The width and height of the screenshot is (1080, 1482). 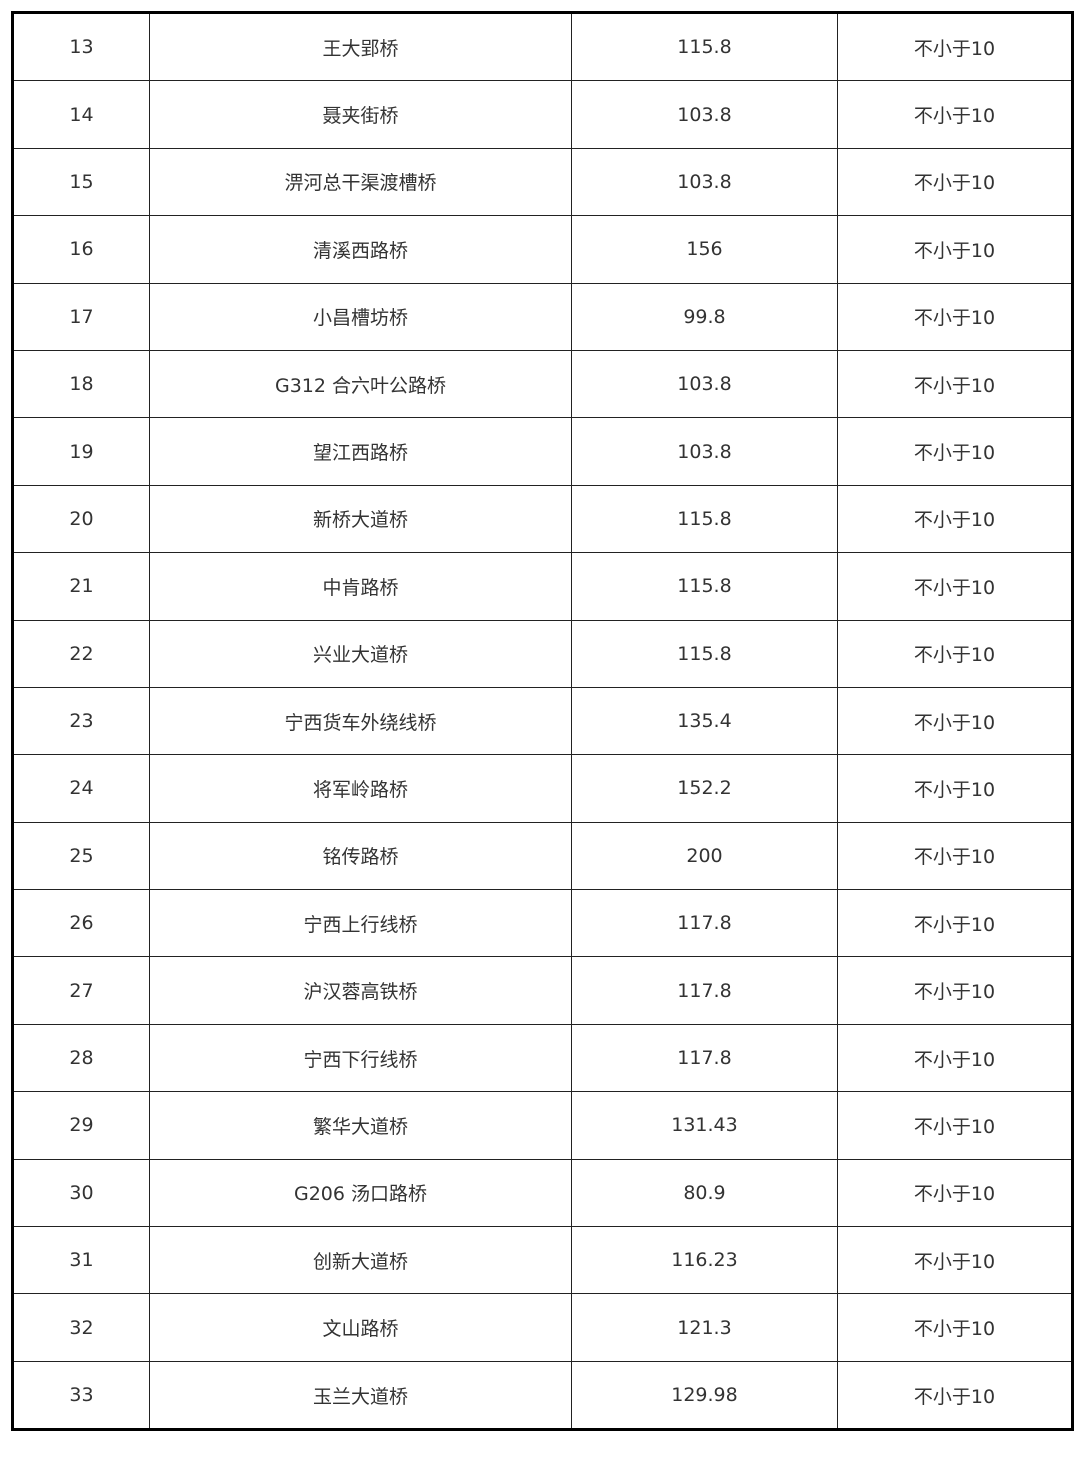 I want to click on table-row: 22 兴业大道桥 115.8 不小于10, so click(x=542, y=653).